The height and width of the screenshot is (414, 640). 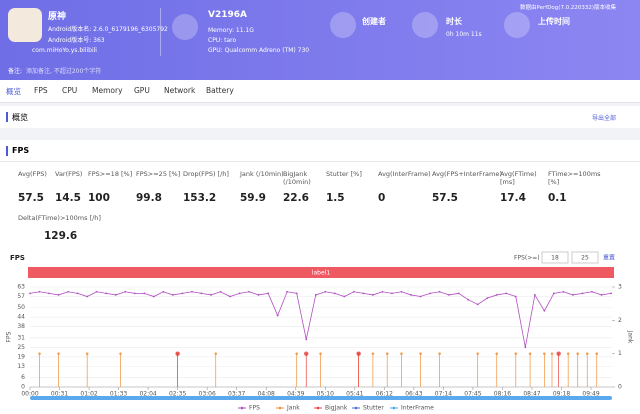 What do you see at coordinates (185, 27) in the screenshot?
I see `device-icon` at bounding box center [185, 27].